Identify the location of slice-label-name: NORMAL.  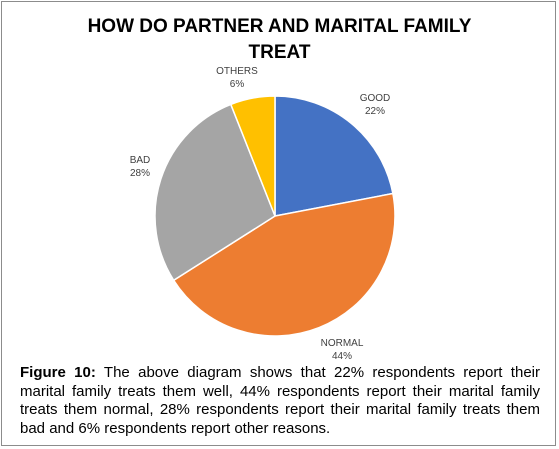
(342, 343).